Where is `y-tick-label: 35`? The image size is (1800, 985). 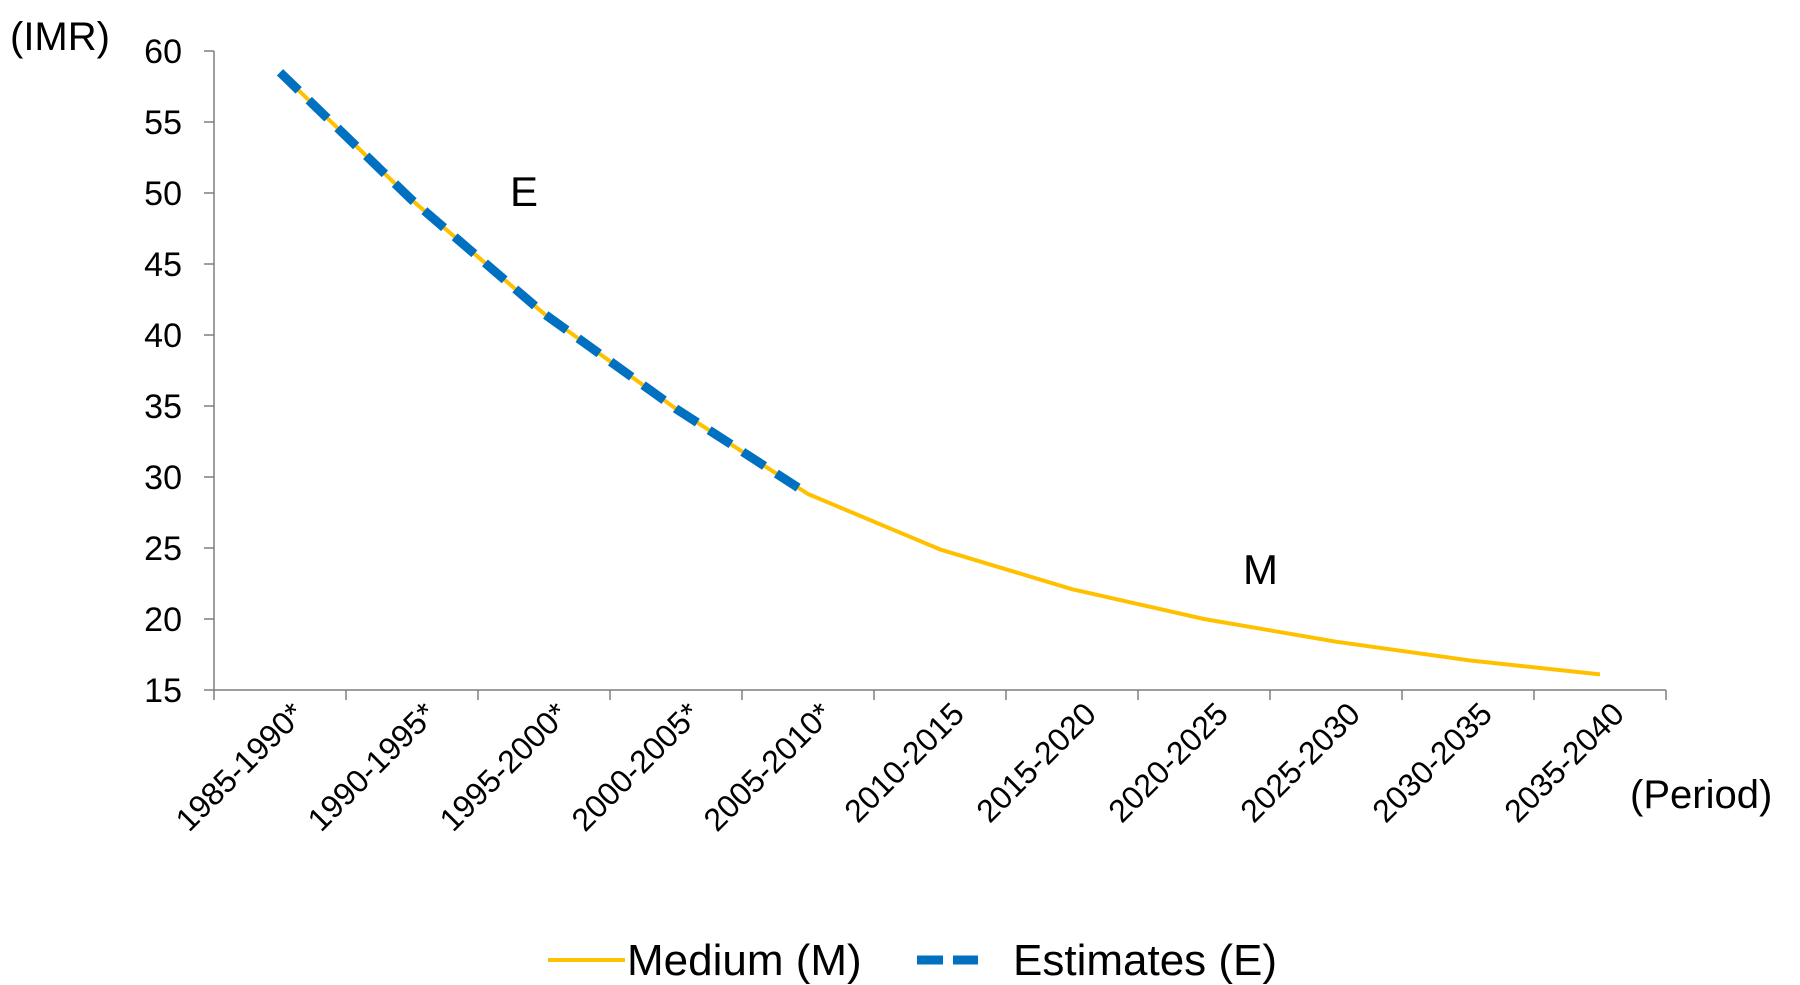 y-tick-label: 35 is located at coordinates (163, 407).